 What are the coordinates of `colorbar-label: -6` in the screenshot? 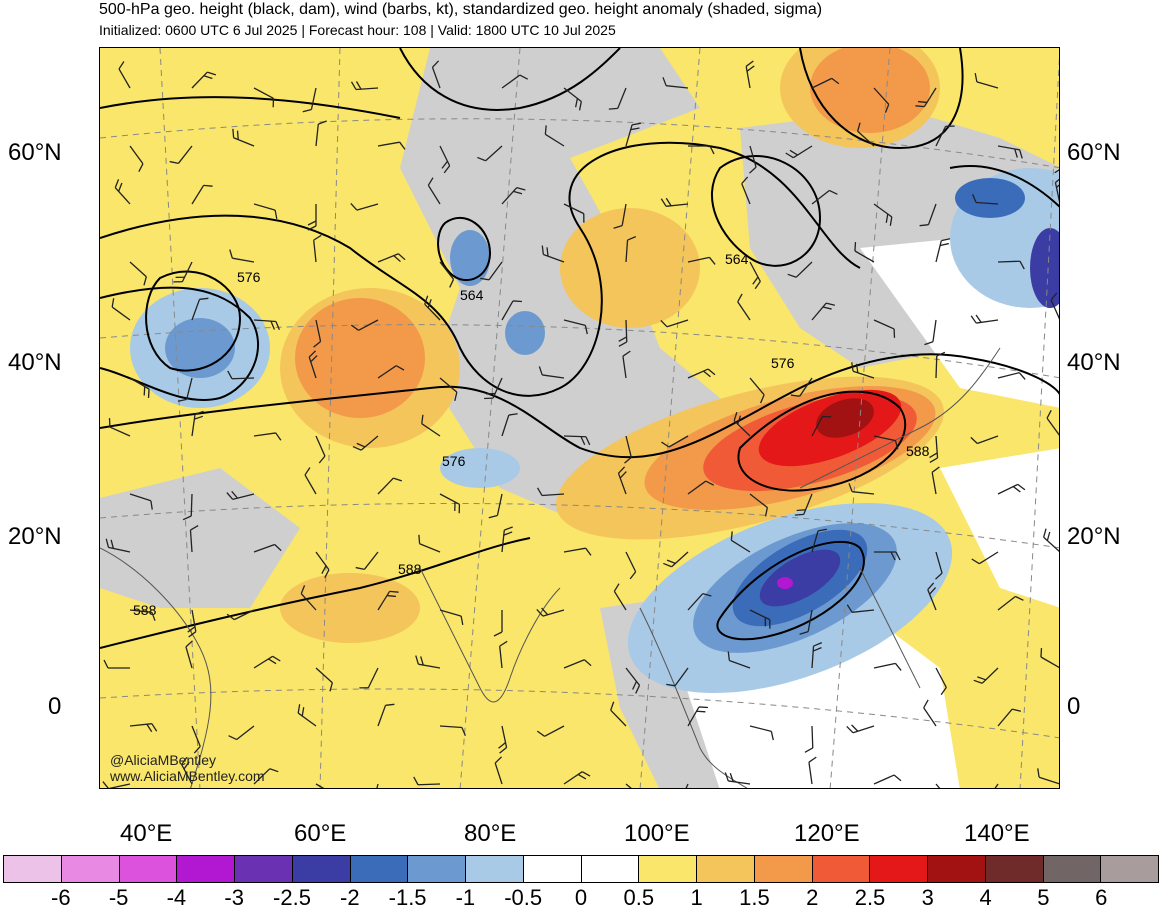 It's located at (61, 897).